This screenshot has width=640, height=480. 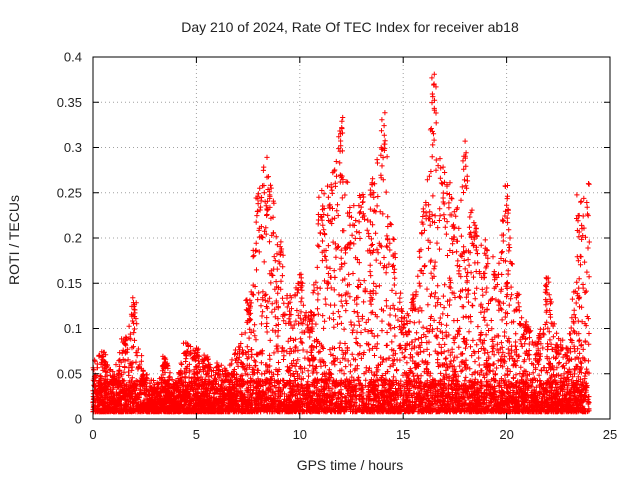 I want to click on y-tick-label: 0.4, so click(x=73, y=57).